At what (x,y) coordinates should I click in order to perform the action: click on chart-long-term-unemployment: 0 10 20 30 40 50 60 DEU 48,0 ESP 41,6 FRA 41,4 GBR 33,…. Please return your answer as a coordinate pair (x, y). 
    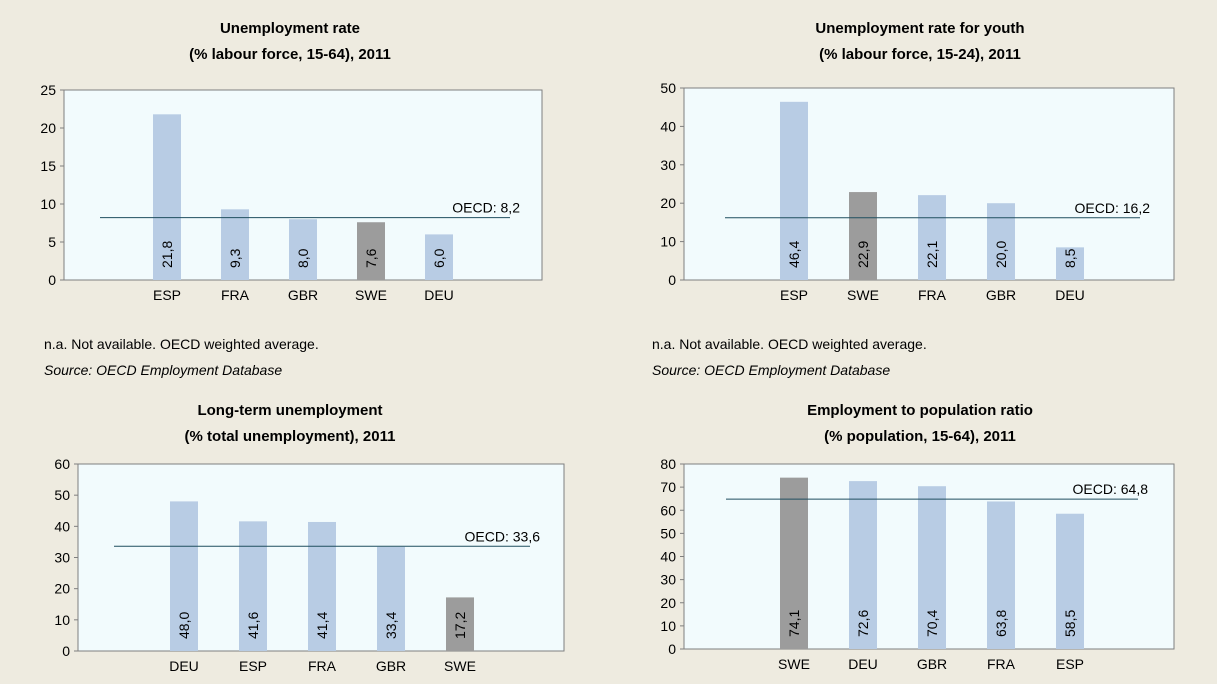
    Looking at the image, I should click on (309, 565).